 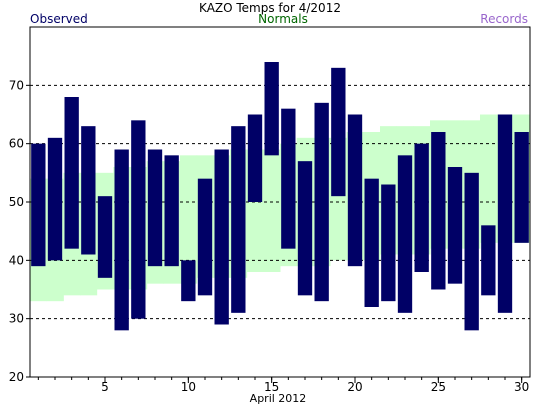 What do you see at coordinates (504, 19) in the screenshot?
I see `legend-records: Records` at bounding box center [504, 19].